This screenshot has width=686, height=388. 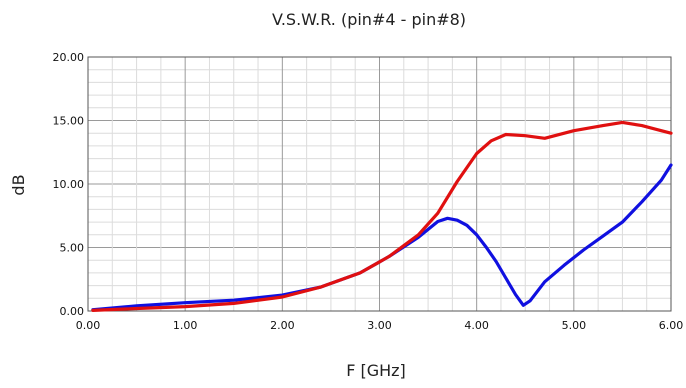 What do you see at coordinates (88, 325) in the screenshot?
I see `x-tick-label: 0.00` at bounding box center [88, 325].